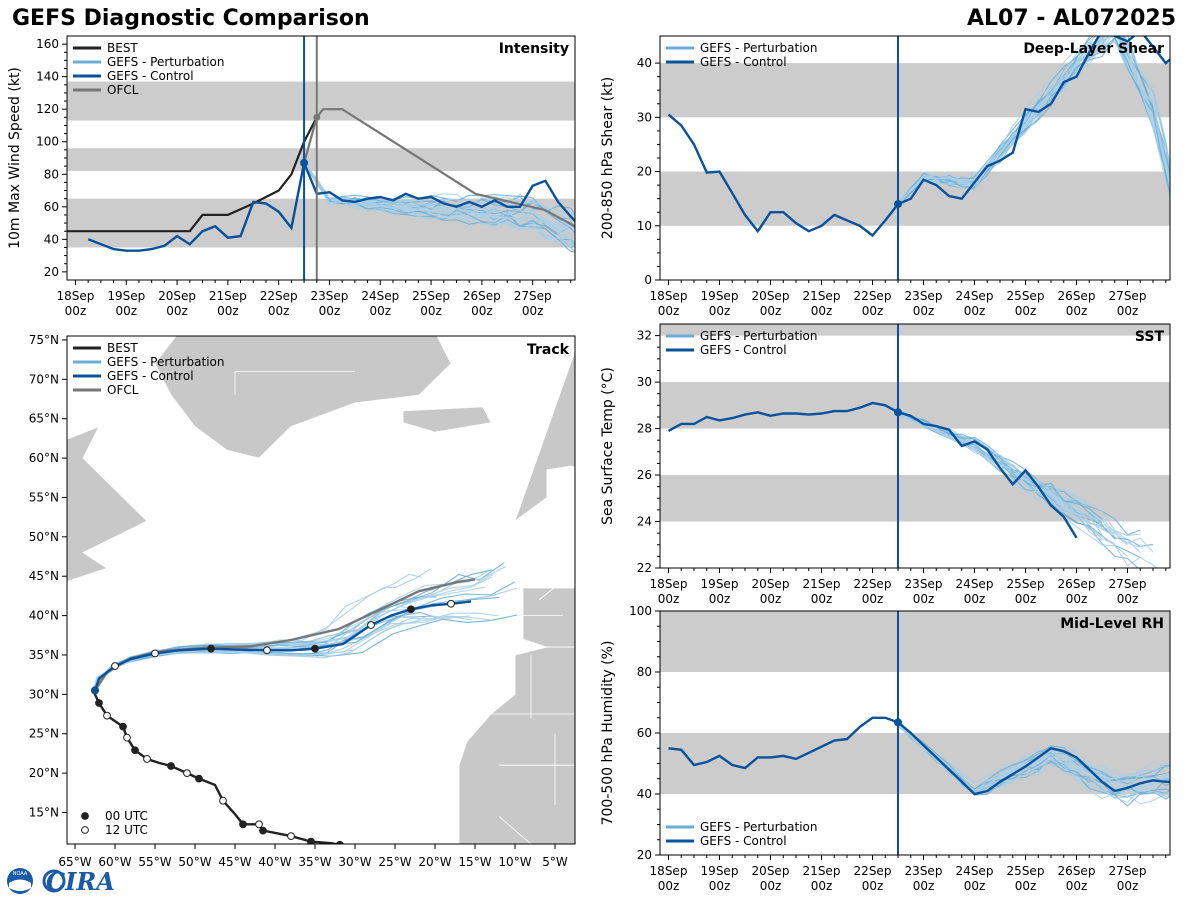 Image resolution: width=1200 pixels, height=900 pixels. I want to click on lat-tick-label: 70°N, so click(44, 379).